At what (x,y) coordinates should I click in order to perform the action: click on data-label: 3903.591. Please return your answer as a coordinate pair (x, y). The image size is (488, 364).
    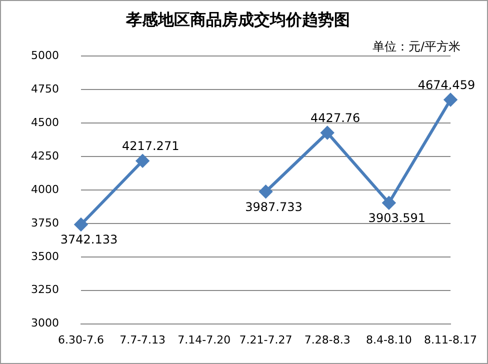
    Looking at the image, I should click on (397, 218).